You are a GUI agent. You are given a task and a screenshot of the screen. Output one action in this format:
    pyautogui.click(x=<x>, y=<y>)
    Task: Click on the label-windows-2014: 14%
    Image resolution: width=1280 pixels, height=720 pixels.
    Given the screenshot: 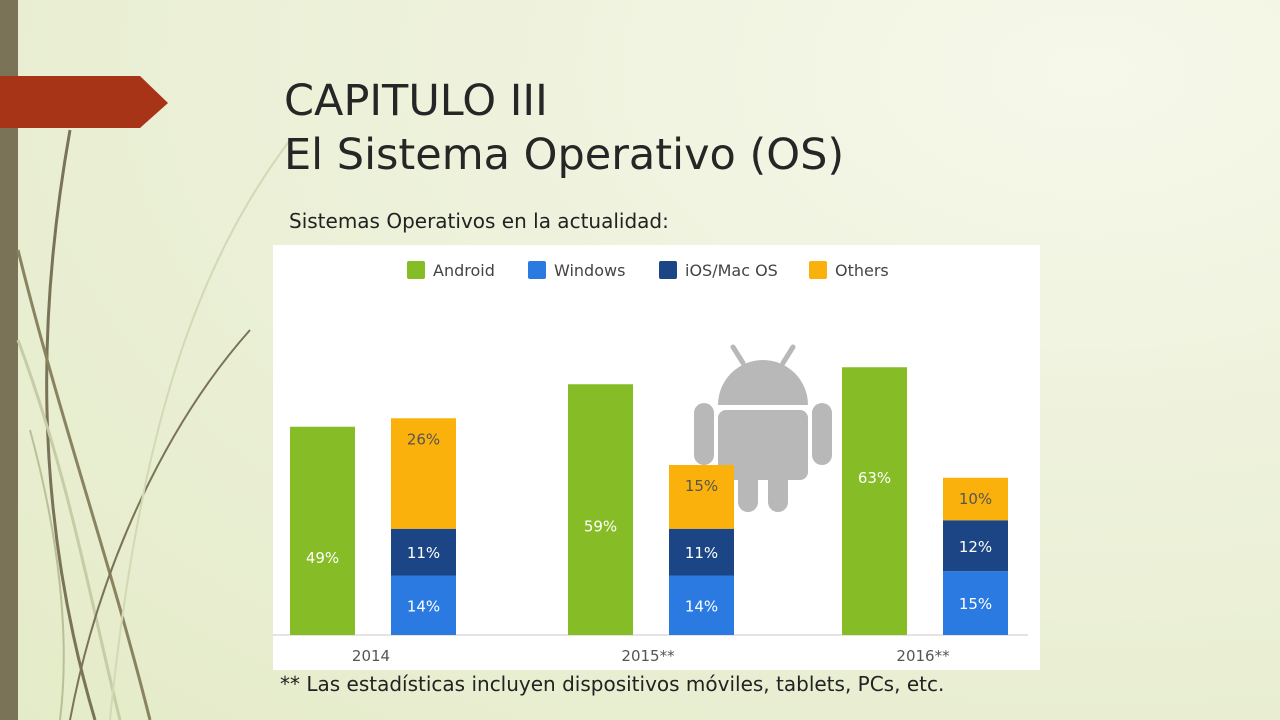 What is the action you would take?
    pyautogui.click(x=423, y=606)
    